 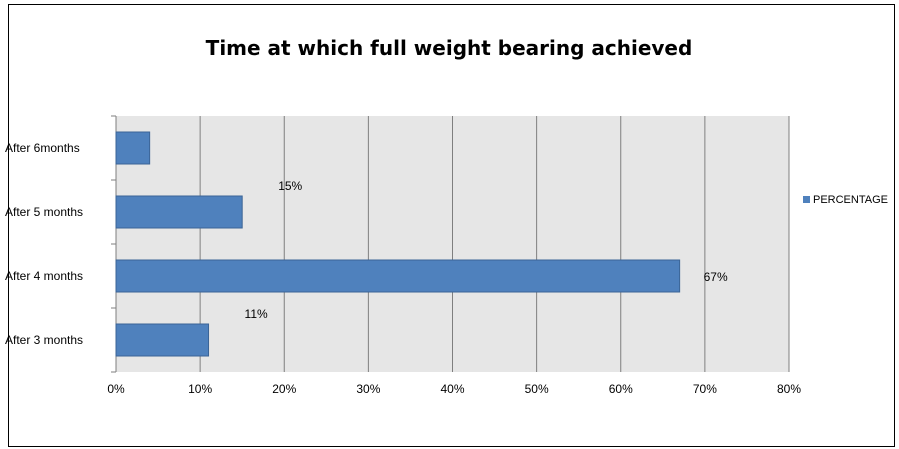 What do you see at coordinates (116, 389) in the screenshot?
I see `x-tick-label: 0%` at bounding box center [116, 389].